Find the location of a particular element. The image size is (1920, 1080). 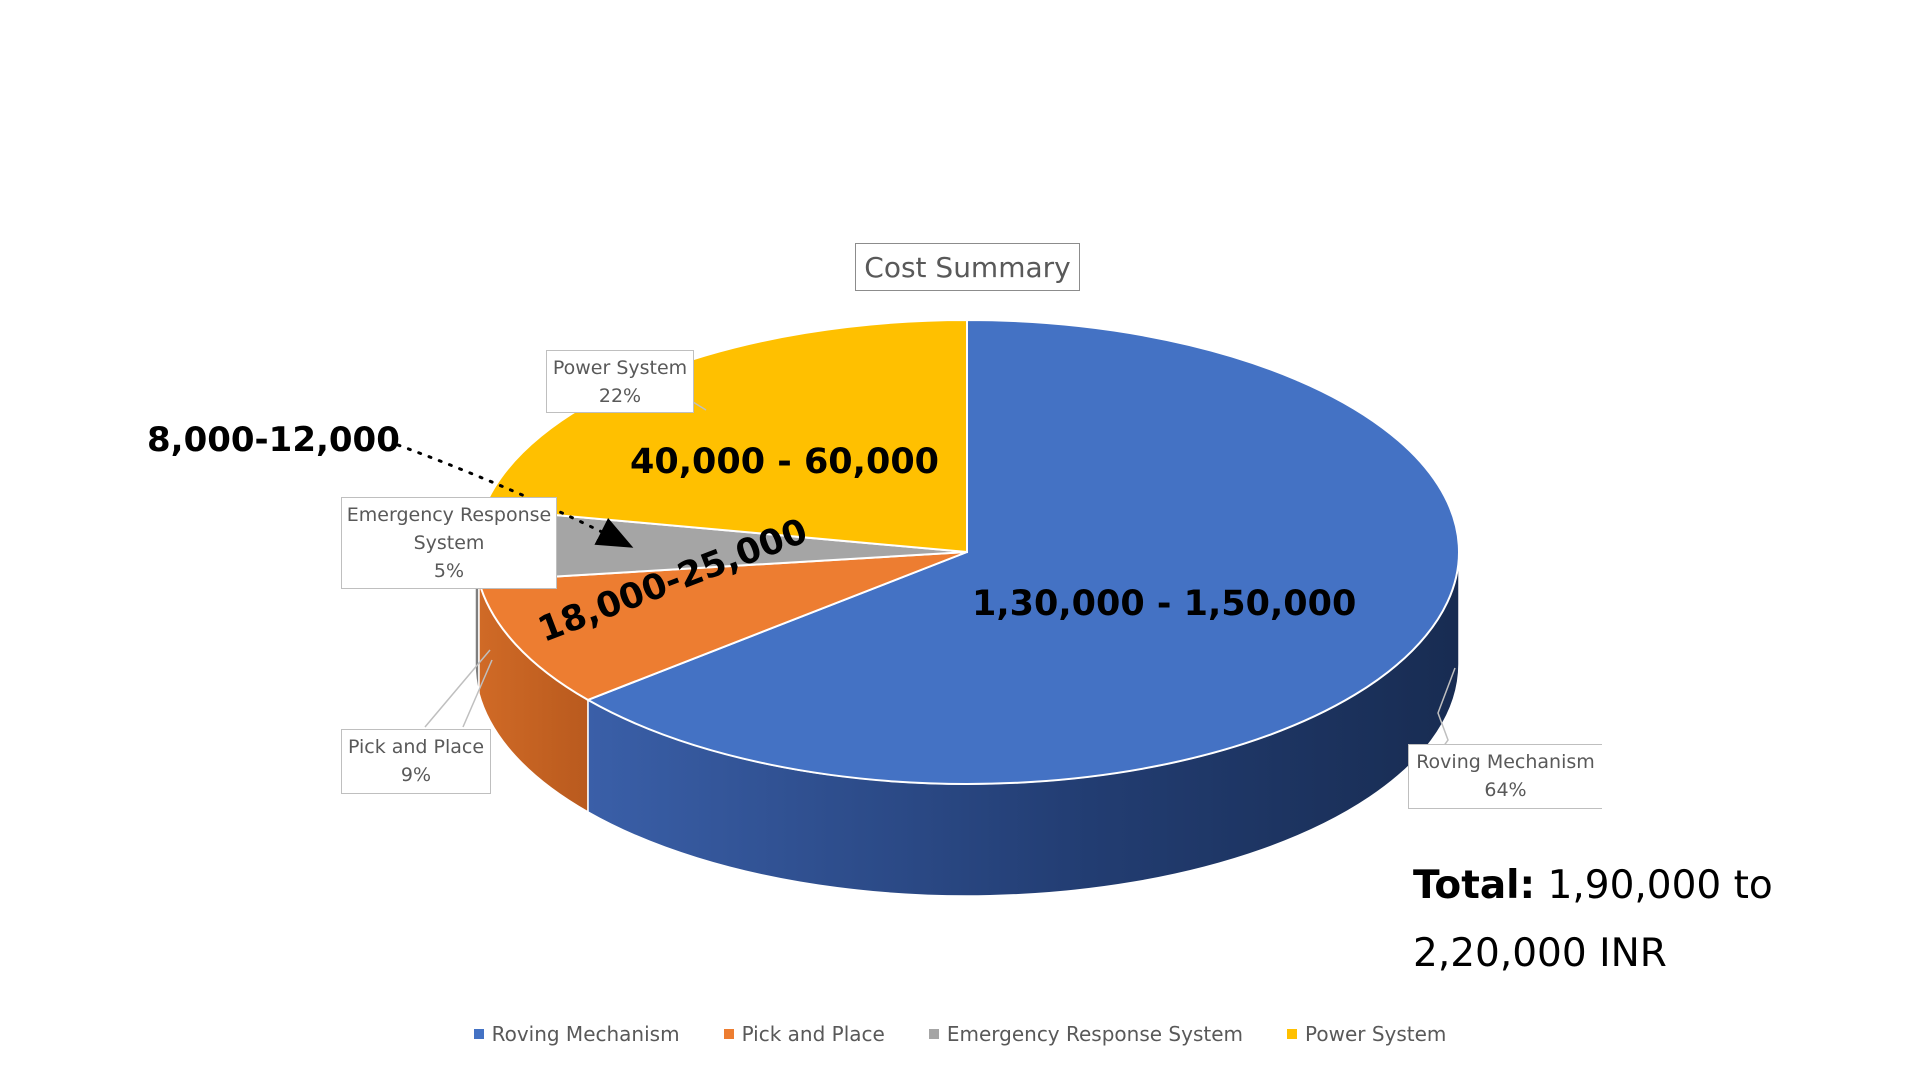

legend-label-emergency: Emergency Response System is located at coordinates (1094, 1034).